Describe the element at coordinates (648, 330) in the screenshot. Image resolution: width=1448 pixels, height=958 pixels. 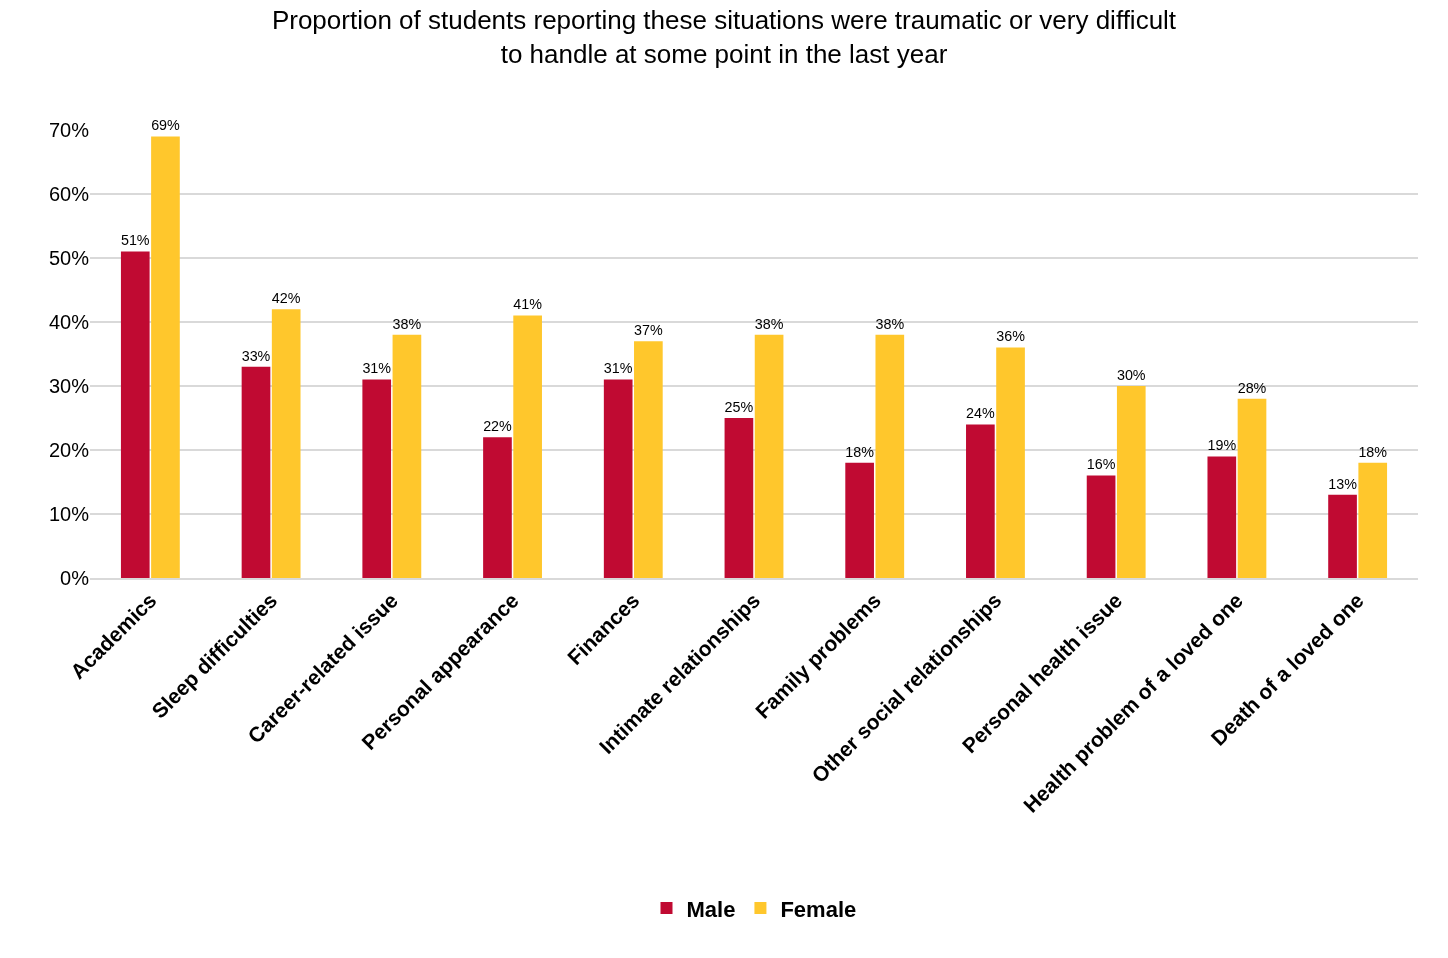
I see `data-label: 37%` at that location.